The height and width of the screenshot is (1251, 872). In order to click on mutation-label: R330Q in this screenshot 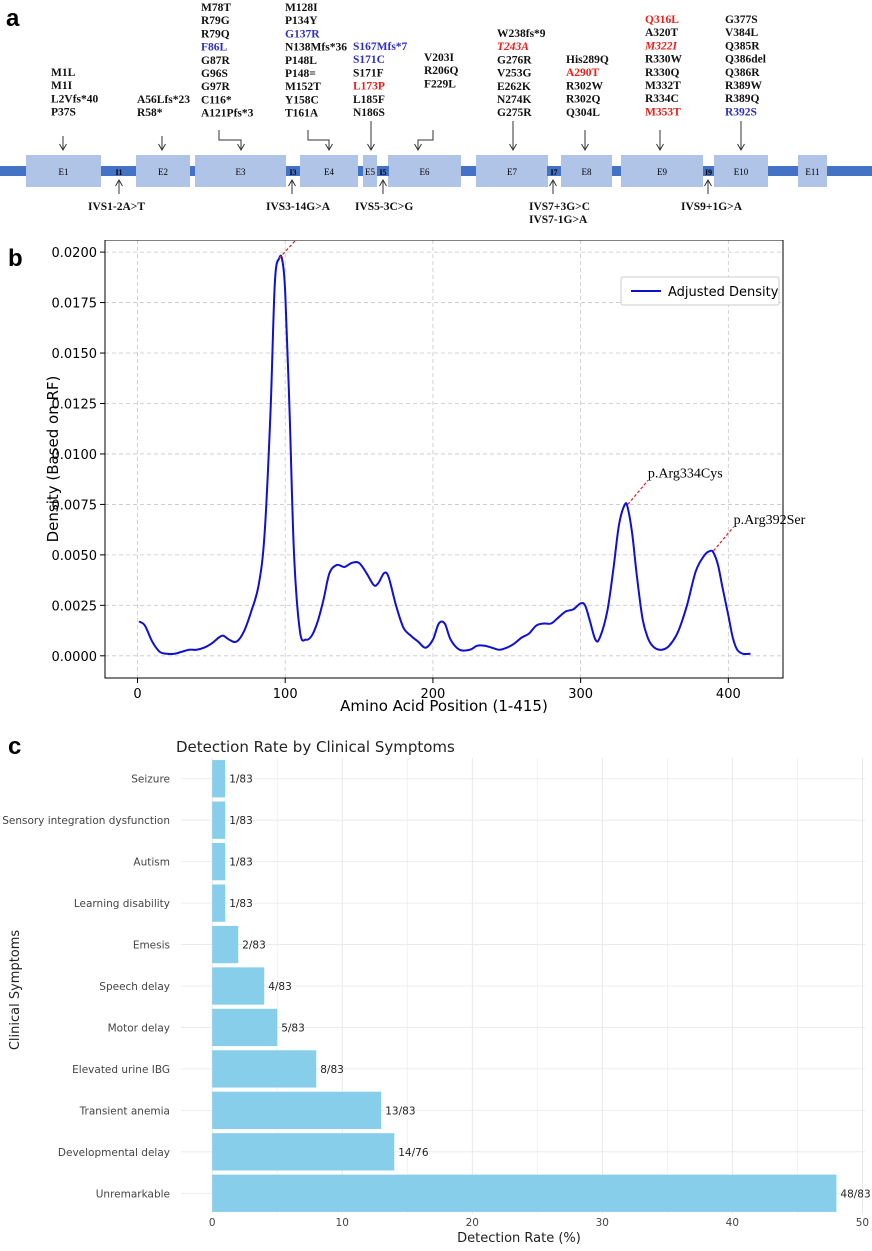, I will do `click(662, 73)`.